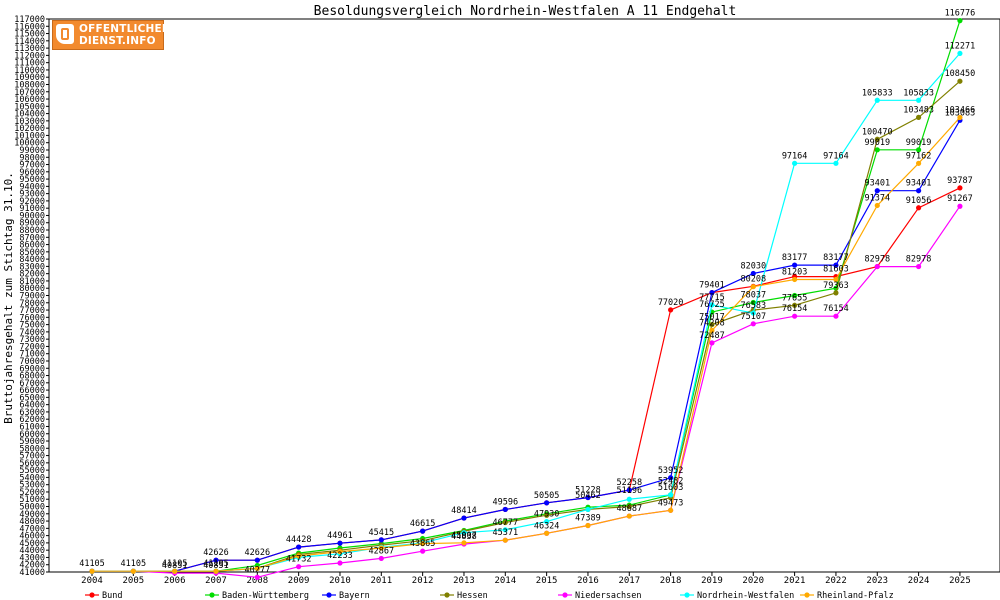 The image size is (1000, 600). What do you see at coordinates (117, 41) in the screenshot?
I see `logo-line-2: DIENST.INFO` at bounding box center [117, 41].